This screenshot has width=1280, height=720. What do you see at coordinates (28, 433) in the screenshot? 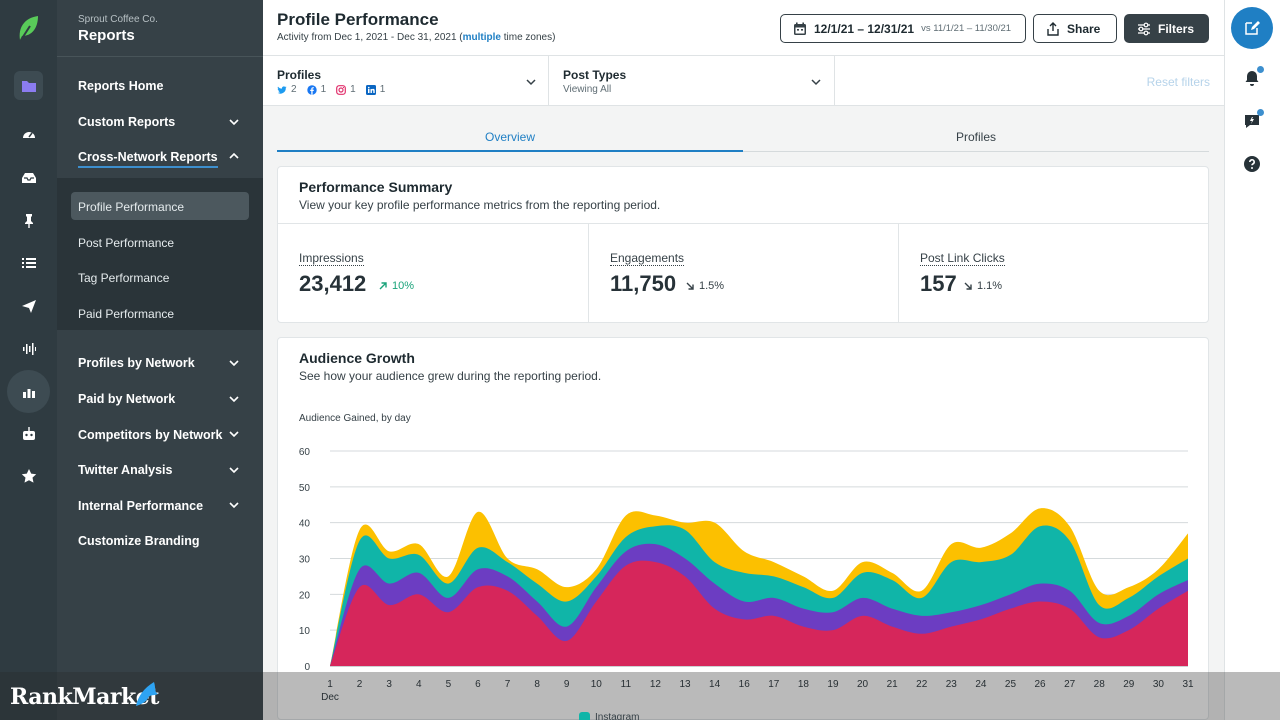
I see `bot-icon` at bounding box center [28, 433].